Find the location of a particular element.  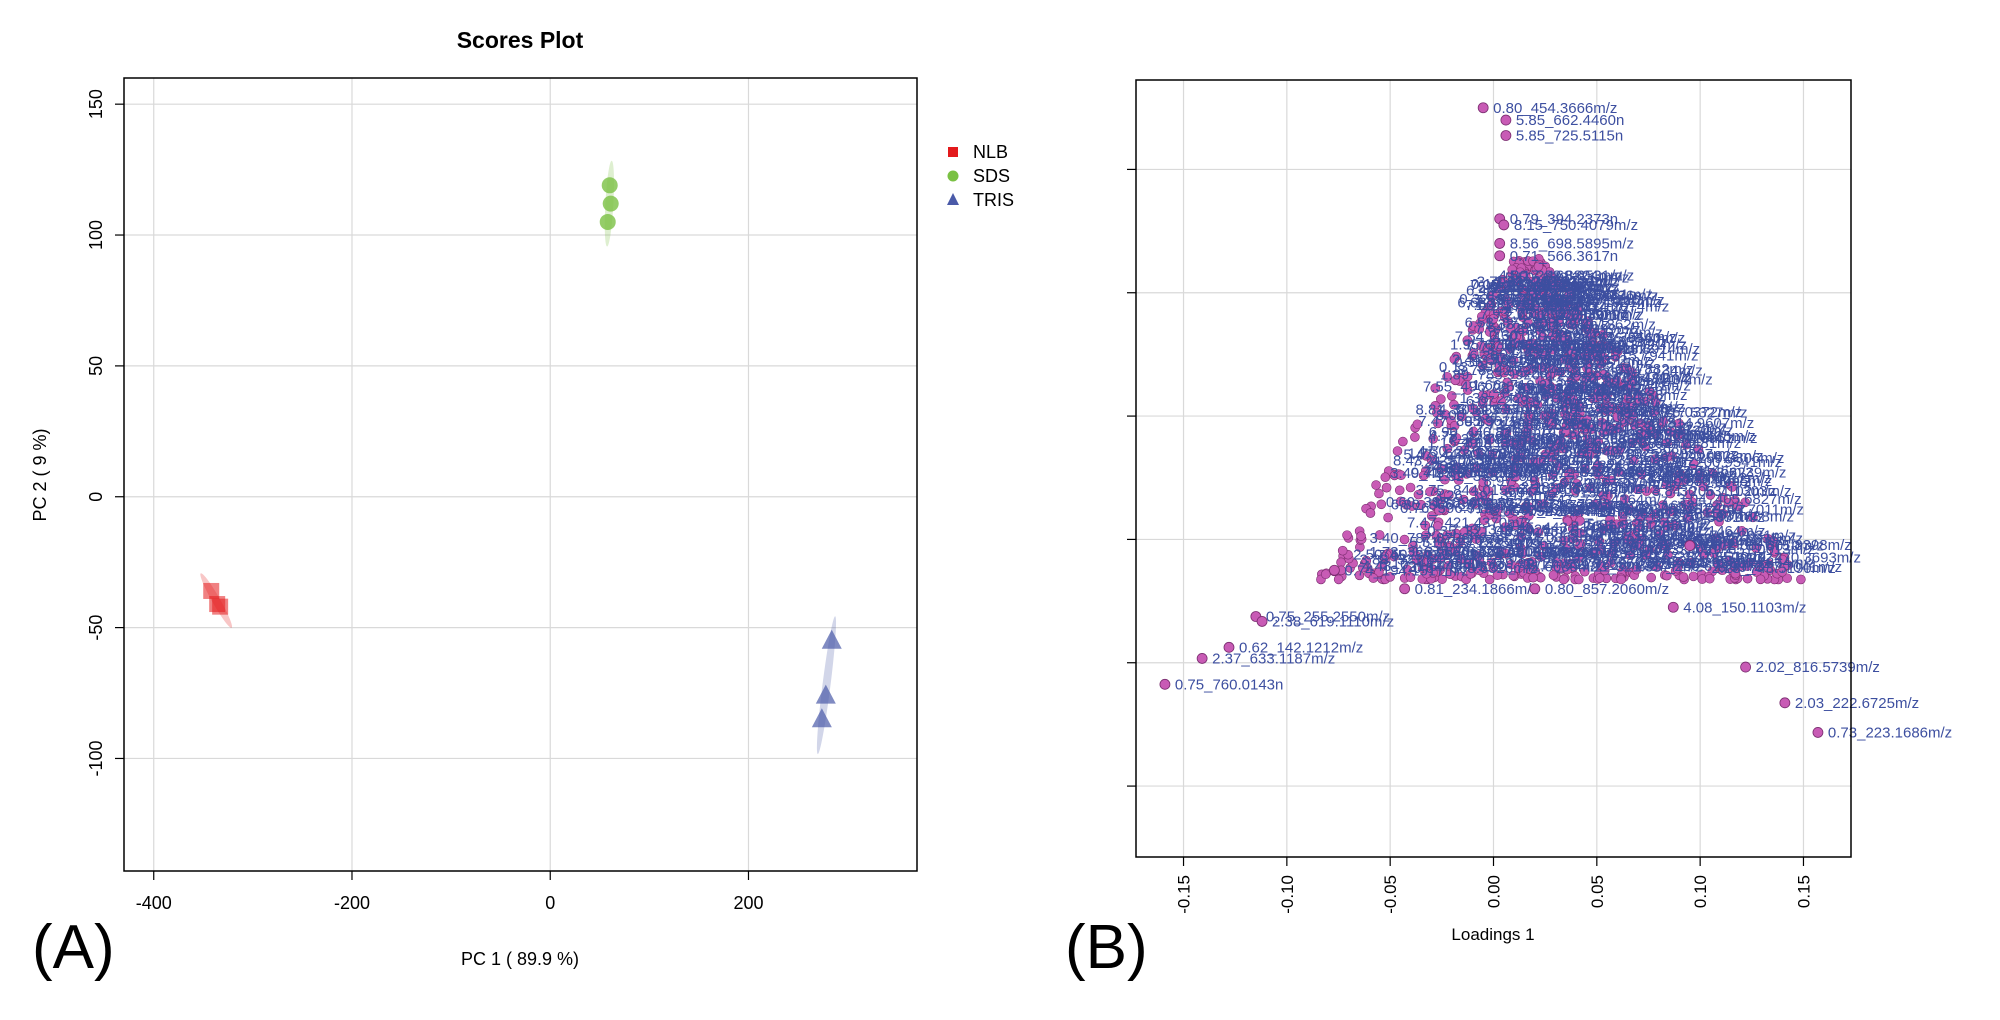

overlapping-label: 4.04_842.5741m/z is located at coordinates (1629, 386).